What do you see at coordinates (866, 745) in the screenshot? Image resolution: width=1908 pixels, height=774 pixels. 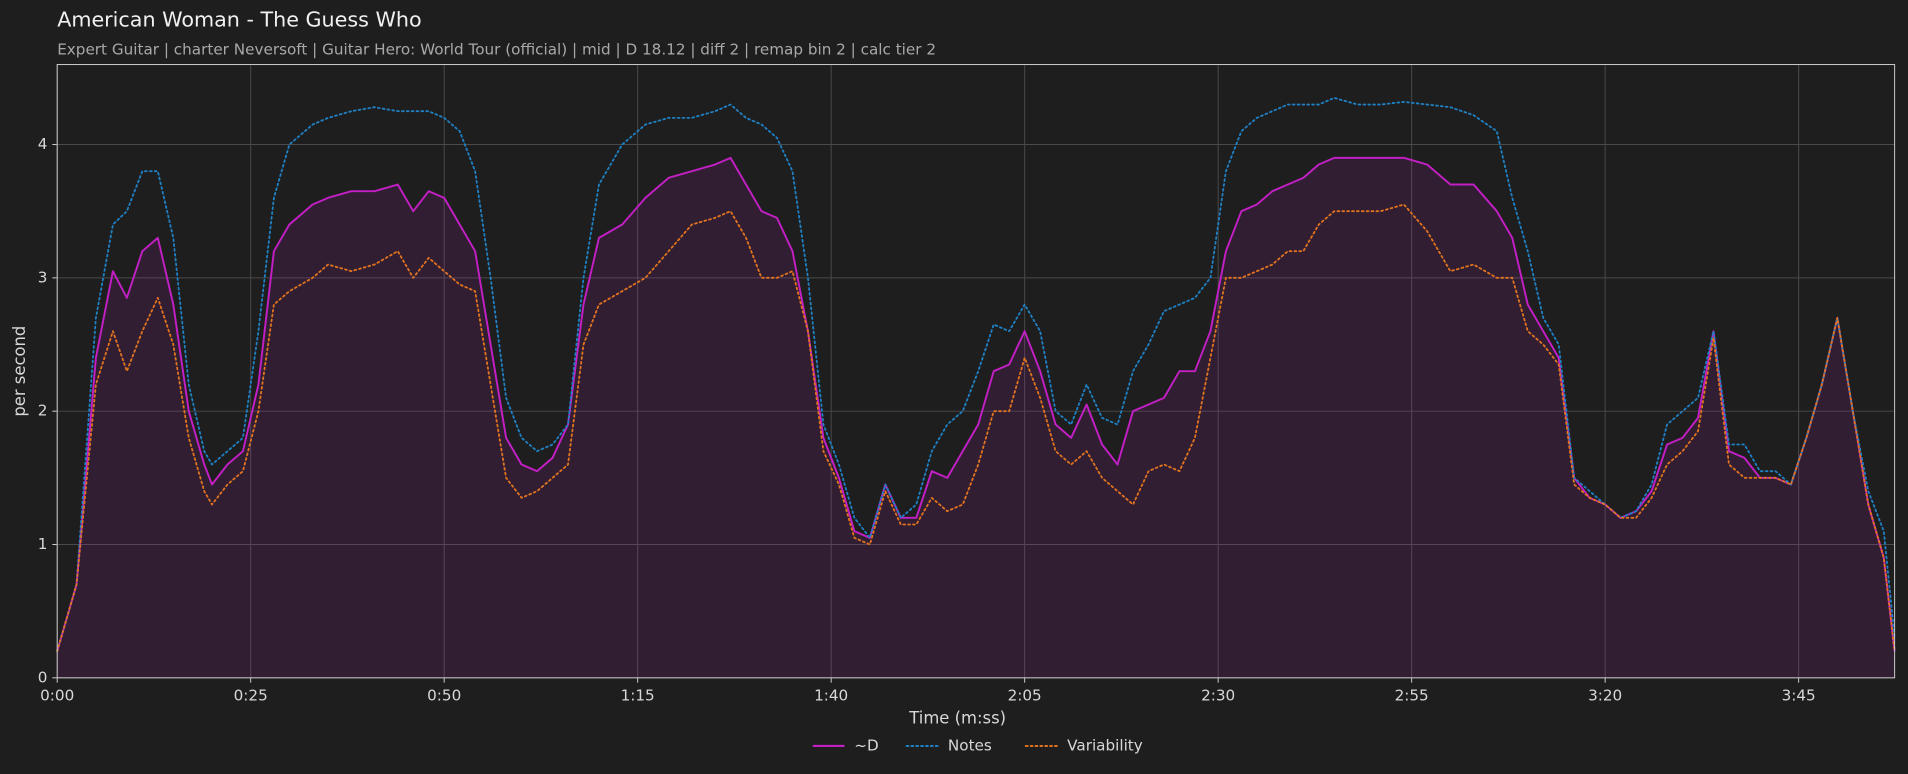 I see `legend-label: ~D` at bounding box center [866, 745].